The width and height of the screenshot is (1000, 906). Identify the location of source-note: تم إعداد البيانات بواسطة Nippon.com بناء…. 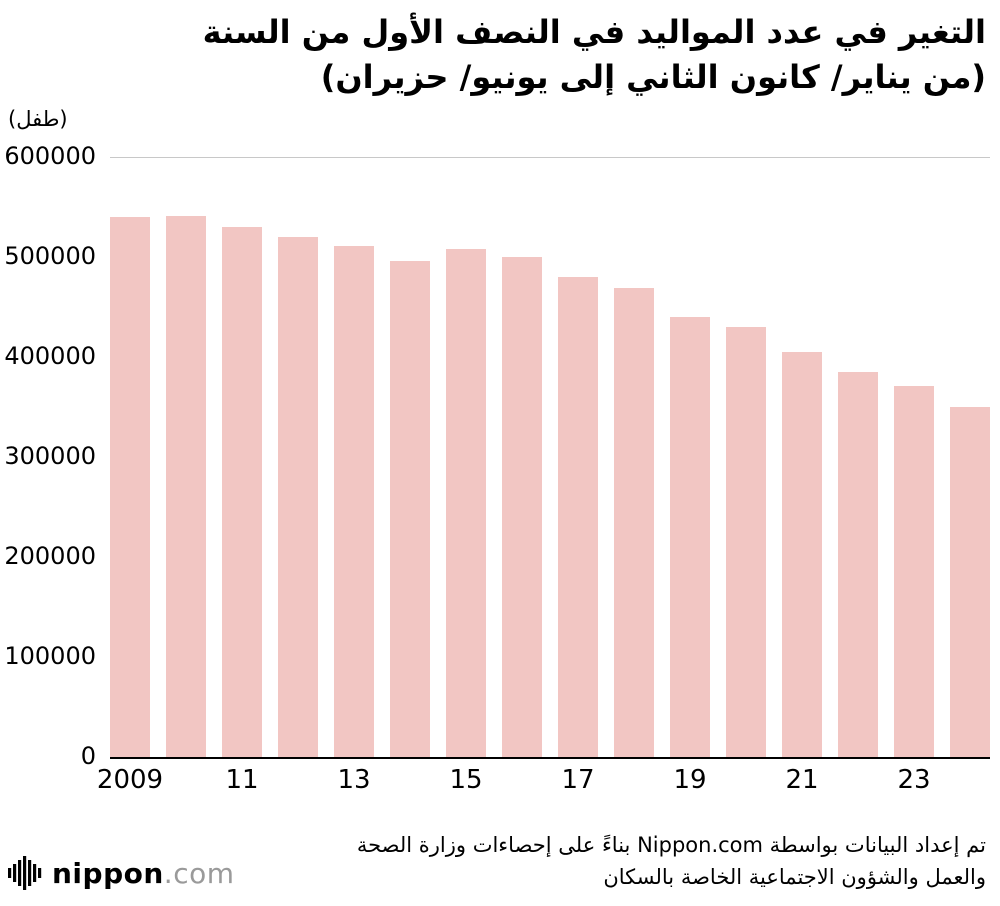
(671, 861).